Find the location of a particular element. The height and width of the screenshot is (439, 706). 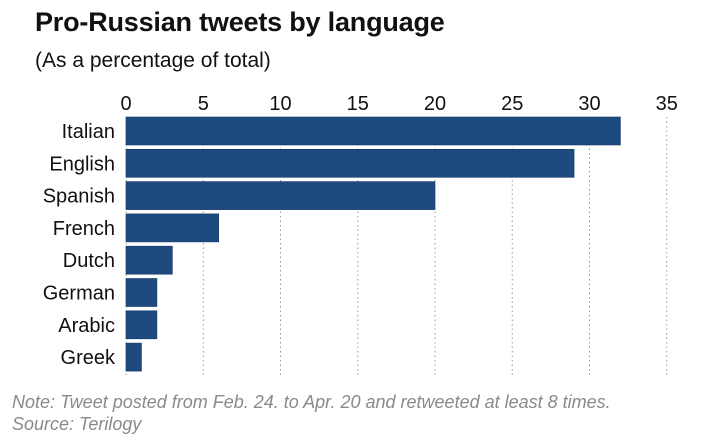

category-label-french: French is located at coordinates (84, 229).